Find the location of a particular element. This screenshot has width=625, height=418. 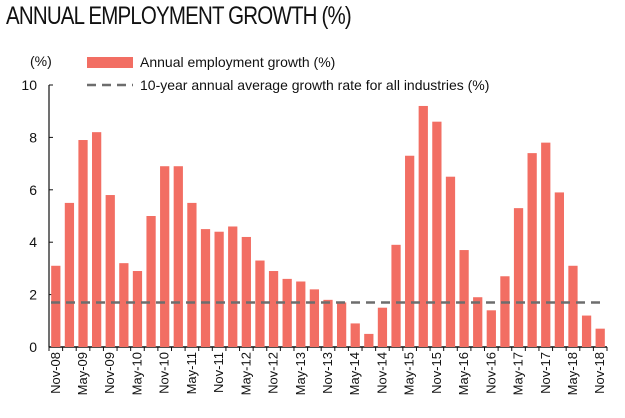

x-tick-label: May-15 is located at coordinates (409, 373).